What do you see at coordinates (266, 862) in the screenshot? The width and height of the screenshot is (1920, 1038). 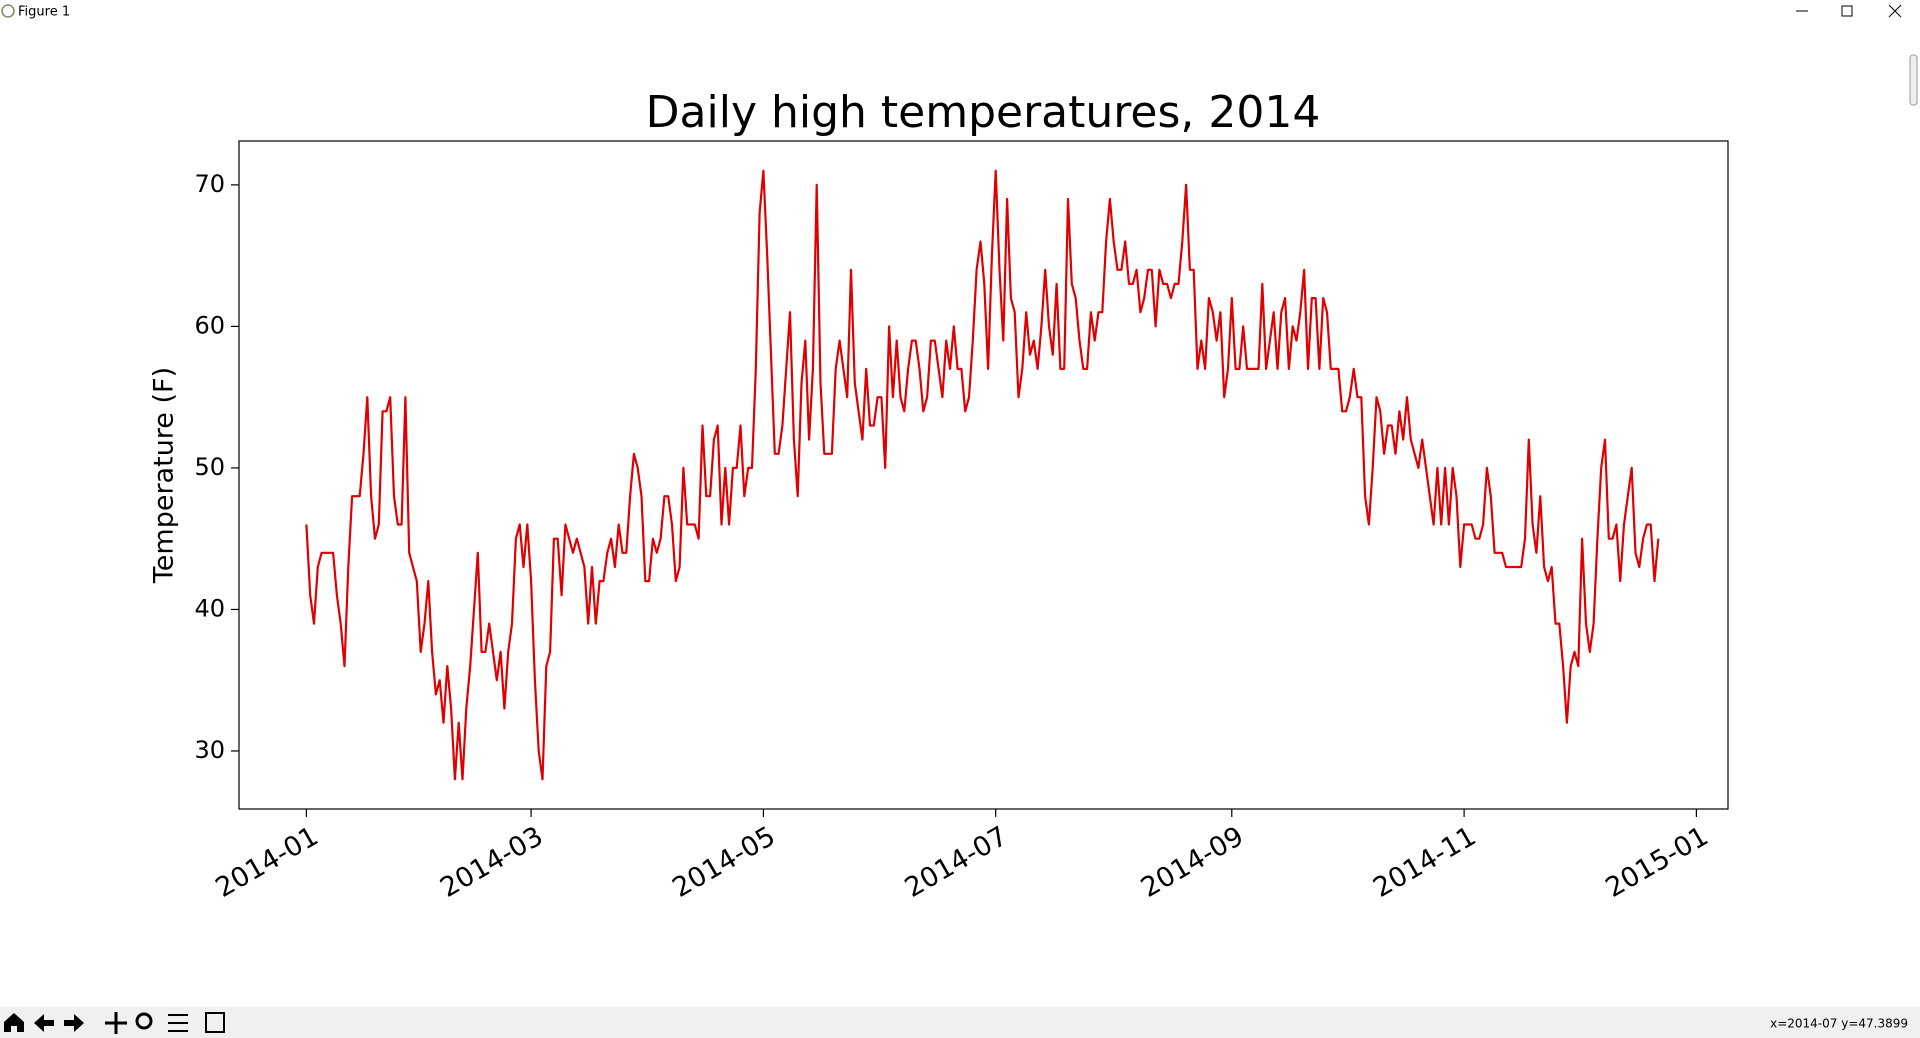 I see `x-tick-label: 2014-01` at bounding box center [266, 862].